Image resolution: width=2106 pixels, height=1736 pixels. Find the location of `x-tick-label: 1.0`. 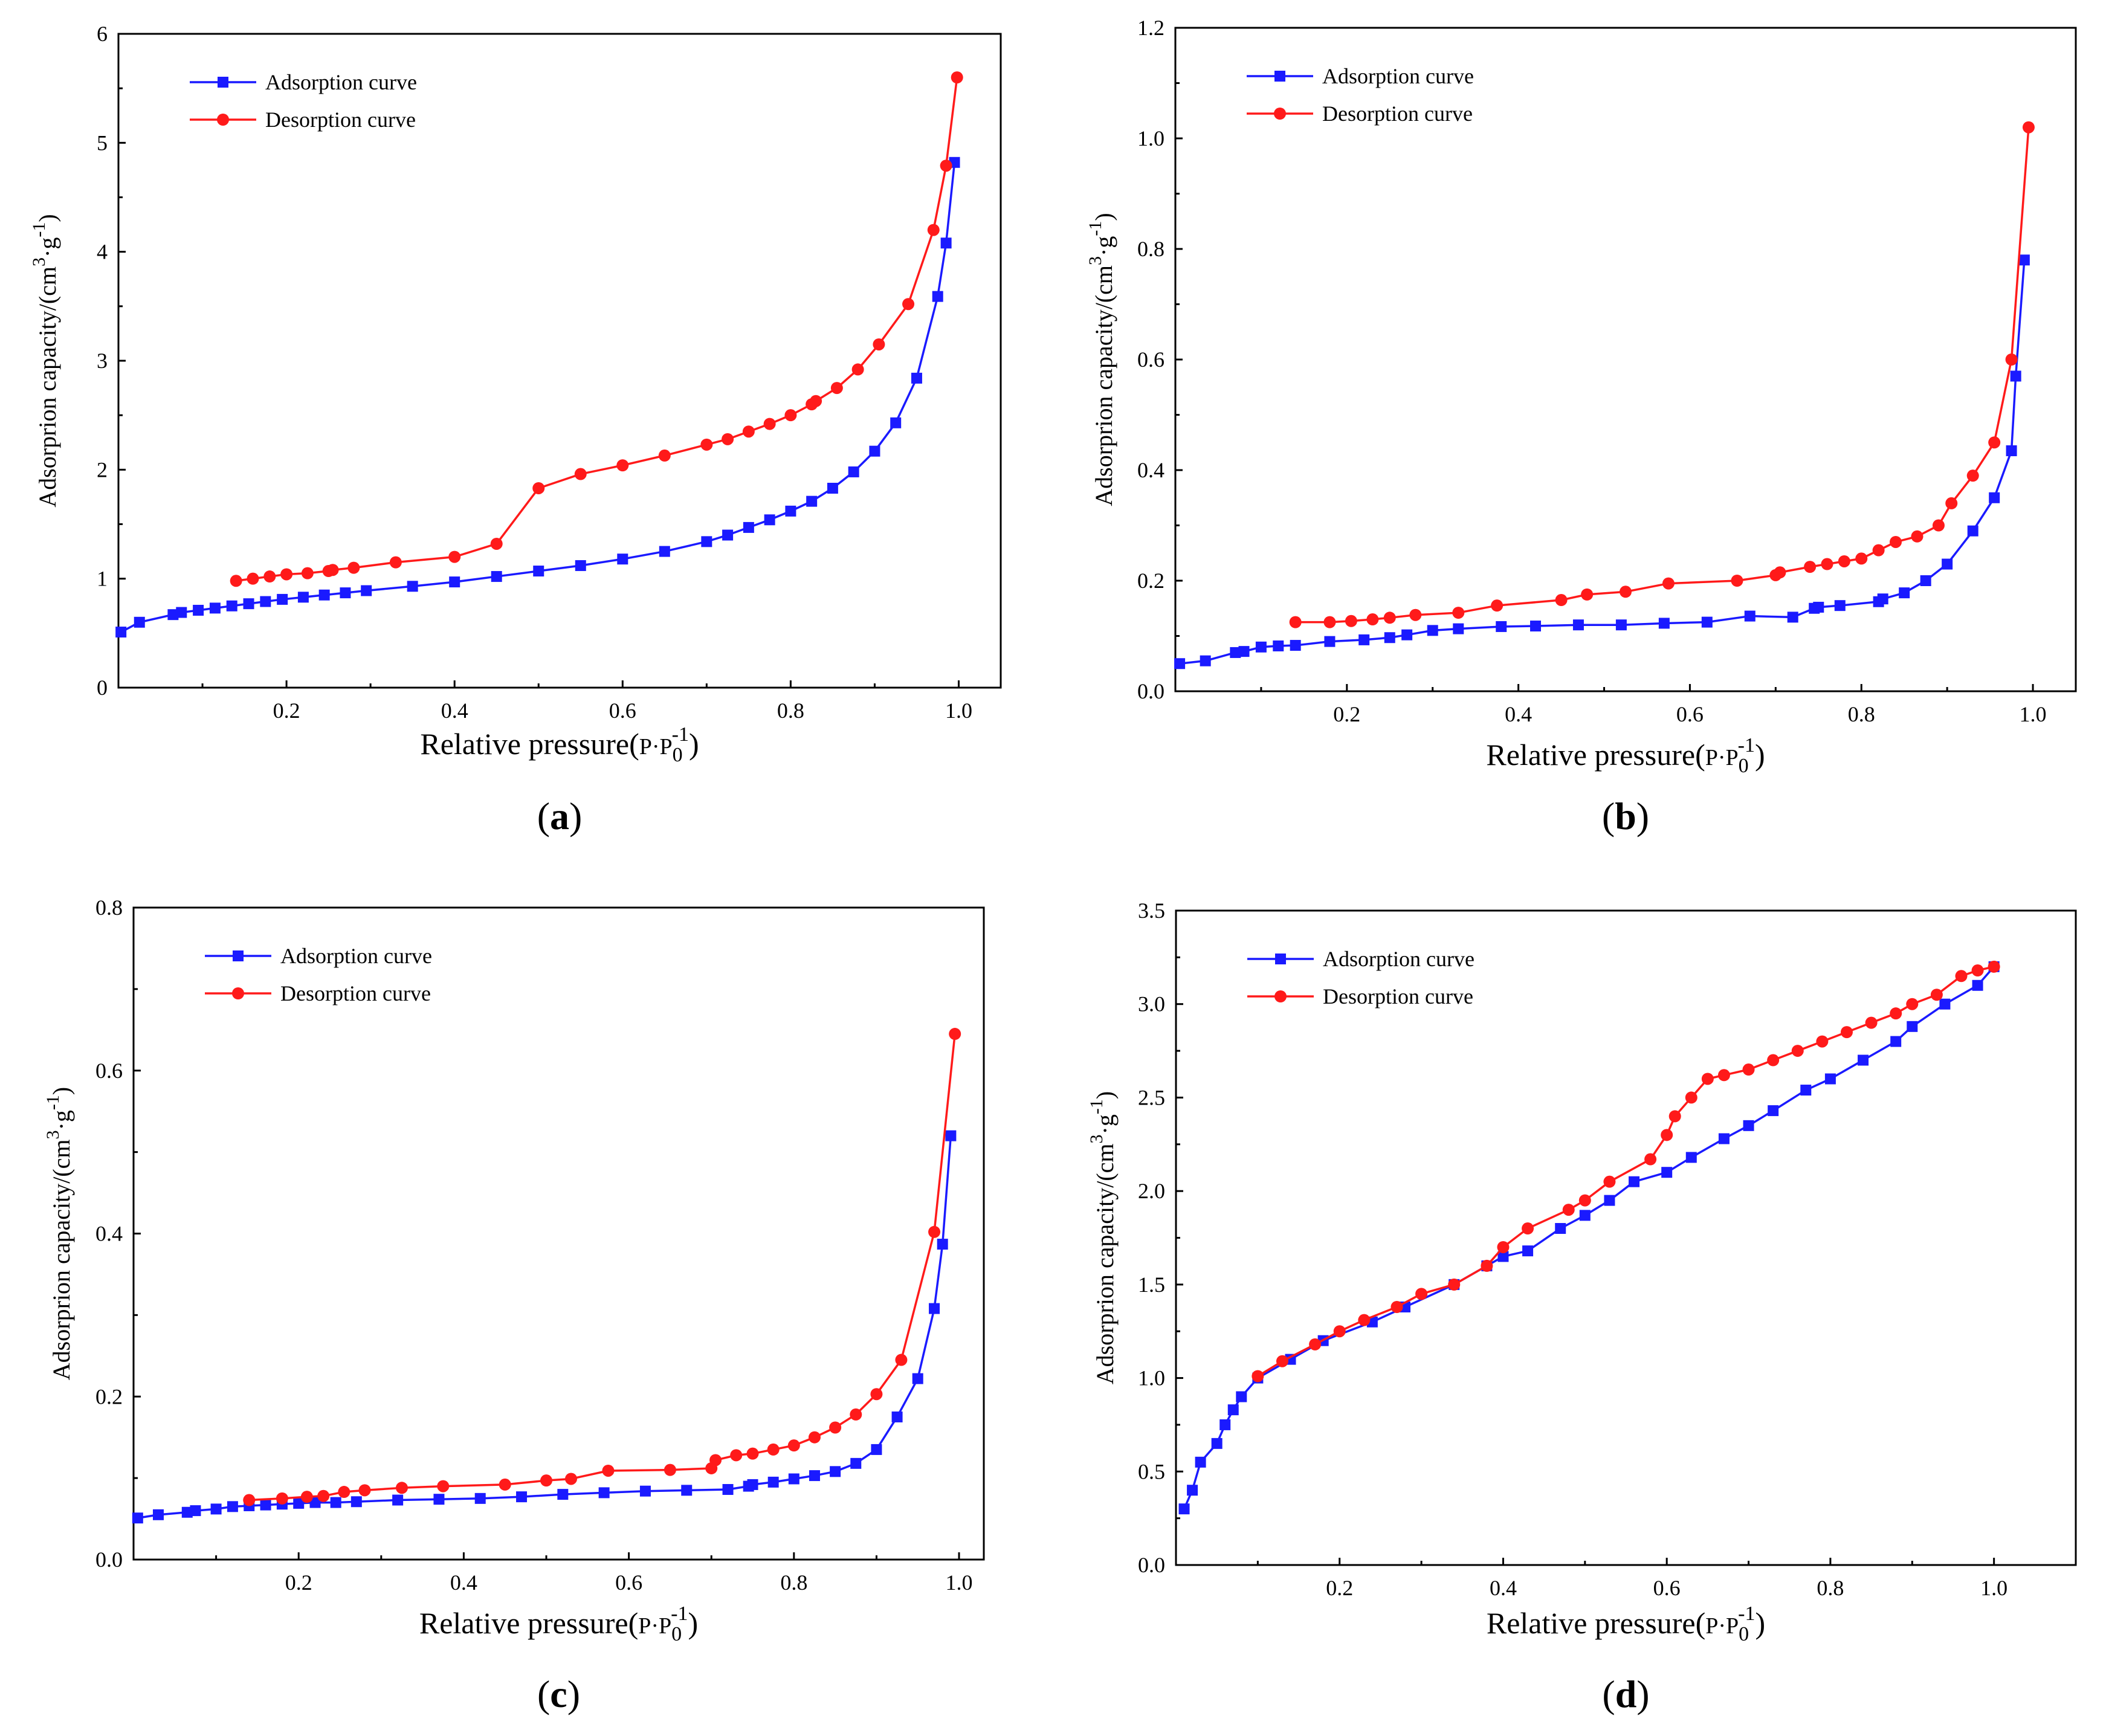

x-tick-label: 1.0 is located at coordinates (959, 1583).